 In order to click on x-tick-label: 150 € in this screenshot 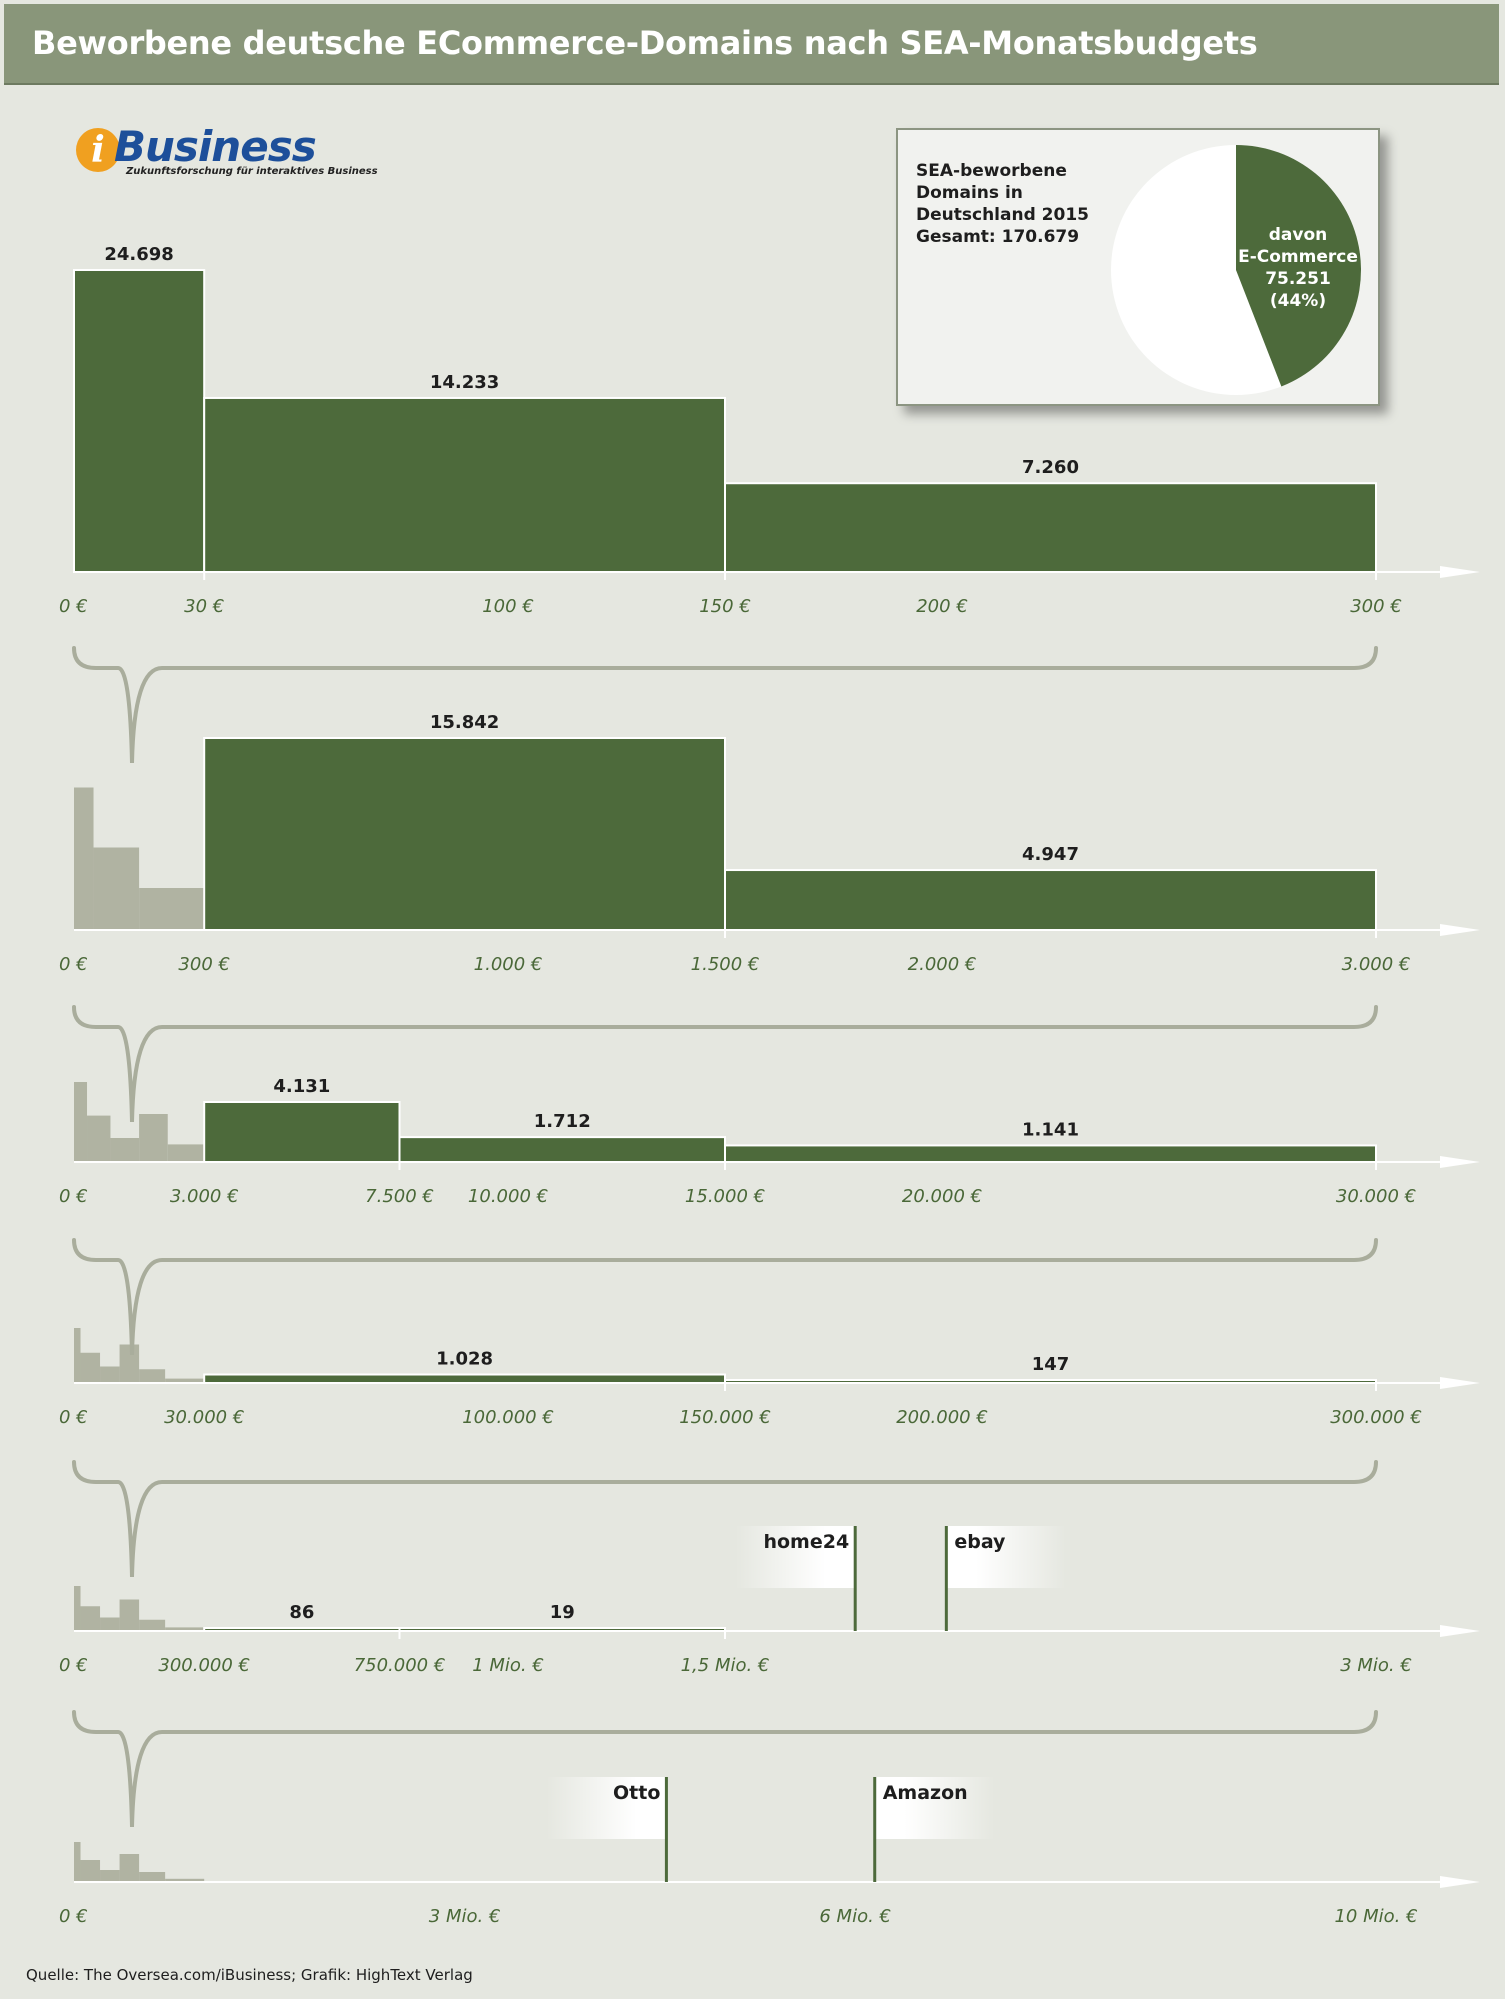, I will do `click(725, 606)`.